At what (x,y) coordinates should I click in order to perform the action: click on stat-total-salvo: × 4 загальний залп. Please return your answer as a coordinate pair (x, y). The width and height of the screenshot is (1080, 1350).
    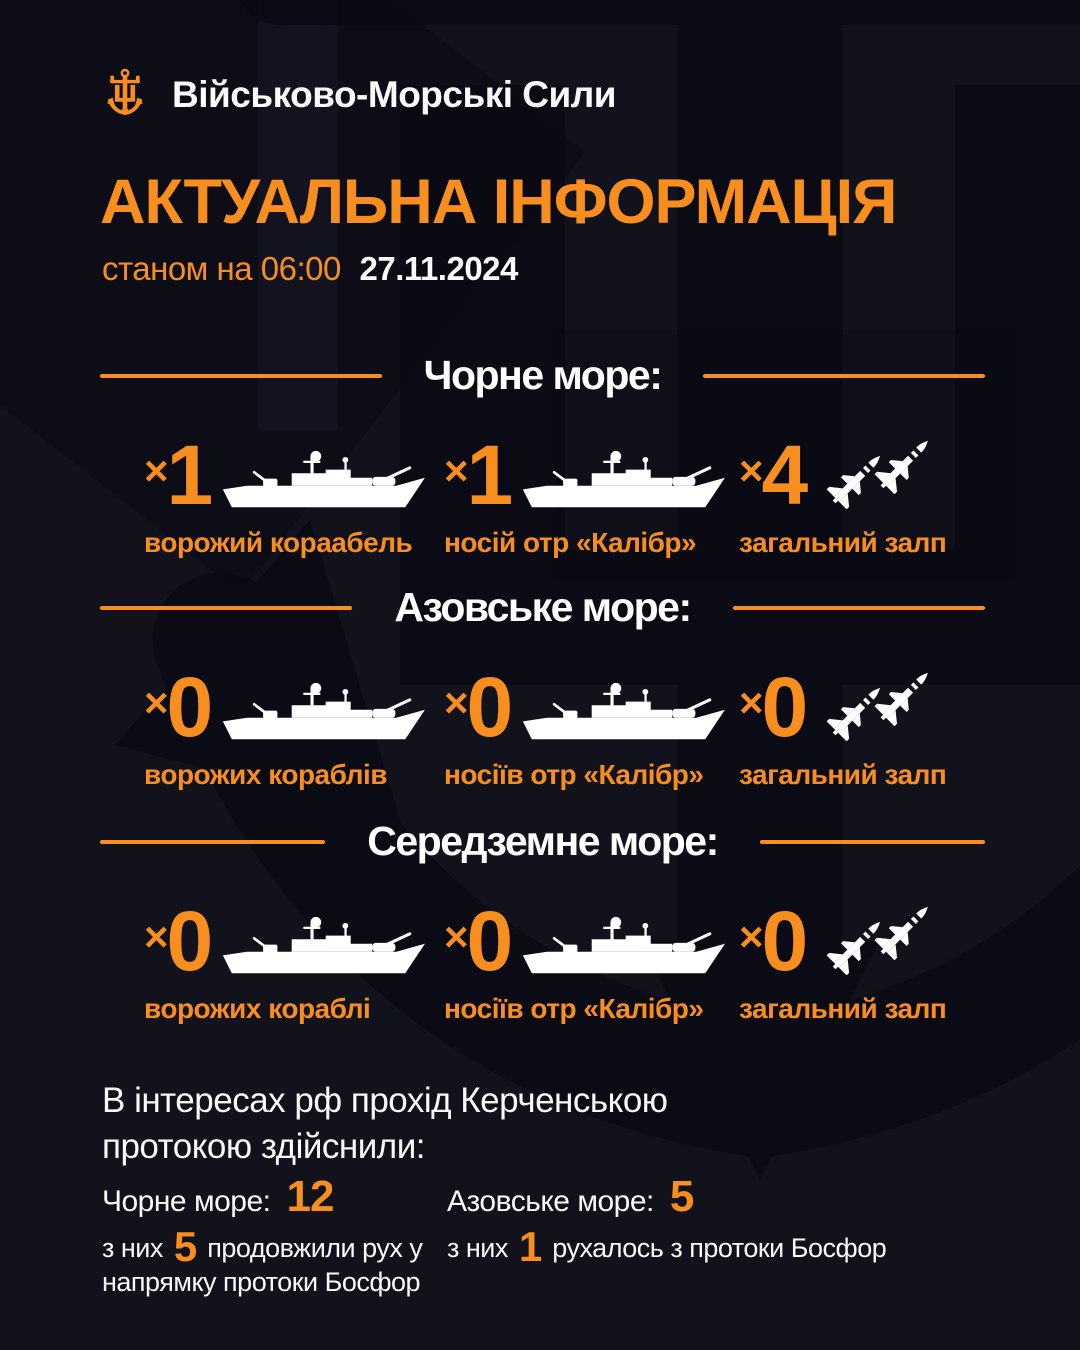
    Looking at the image, I should click on (860, 492).